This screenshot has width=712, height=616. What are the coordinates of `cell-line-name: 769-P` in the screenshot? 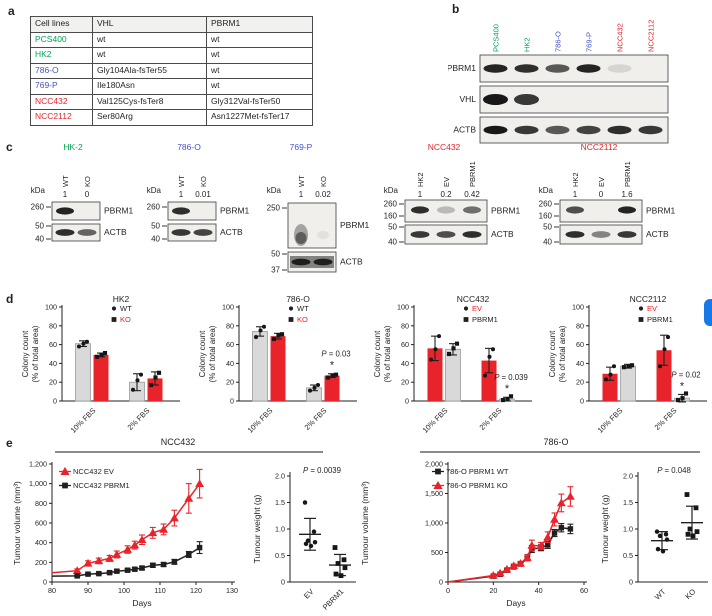 It's located at (61, 86).